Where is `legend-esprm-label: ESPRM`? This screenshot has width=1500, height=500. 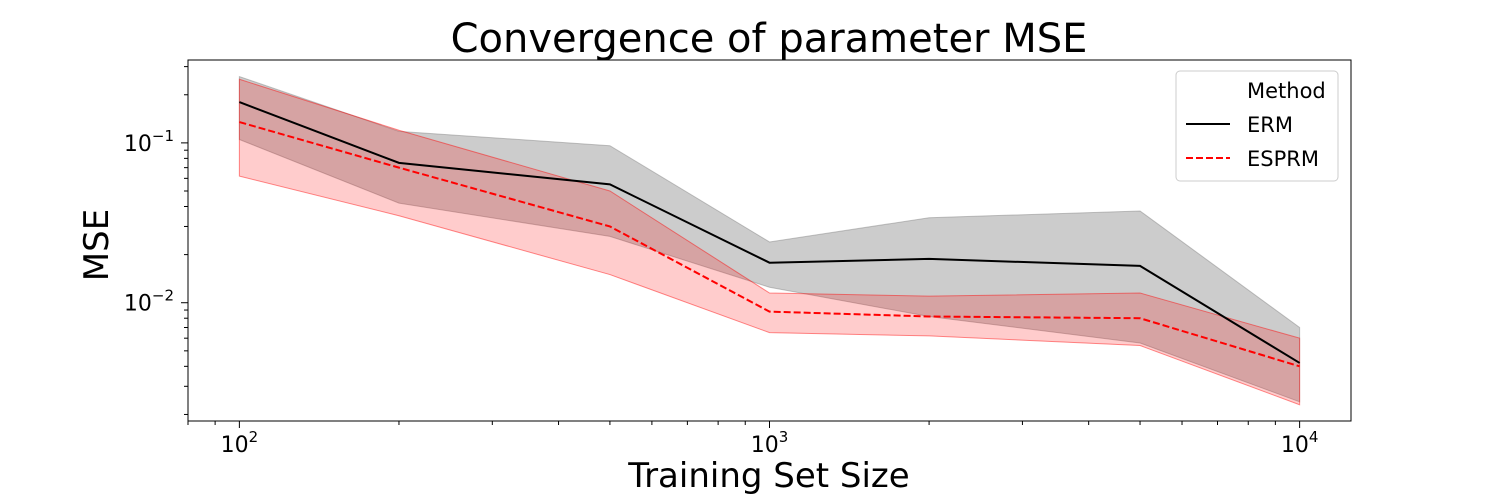 legend-esprm-label: ESPRM is located at coordinates (1283, 159).